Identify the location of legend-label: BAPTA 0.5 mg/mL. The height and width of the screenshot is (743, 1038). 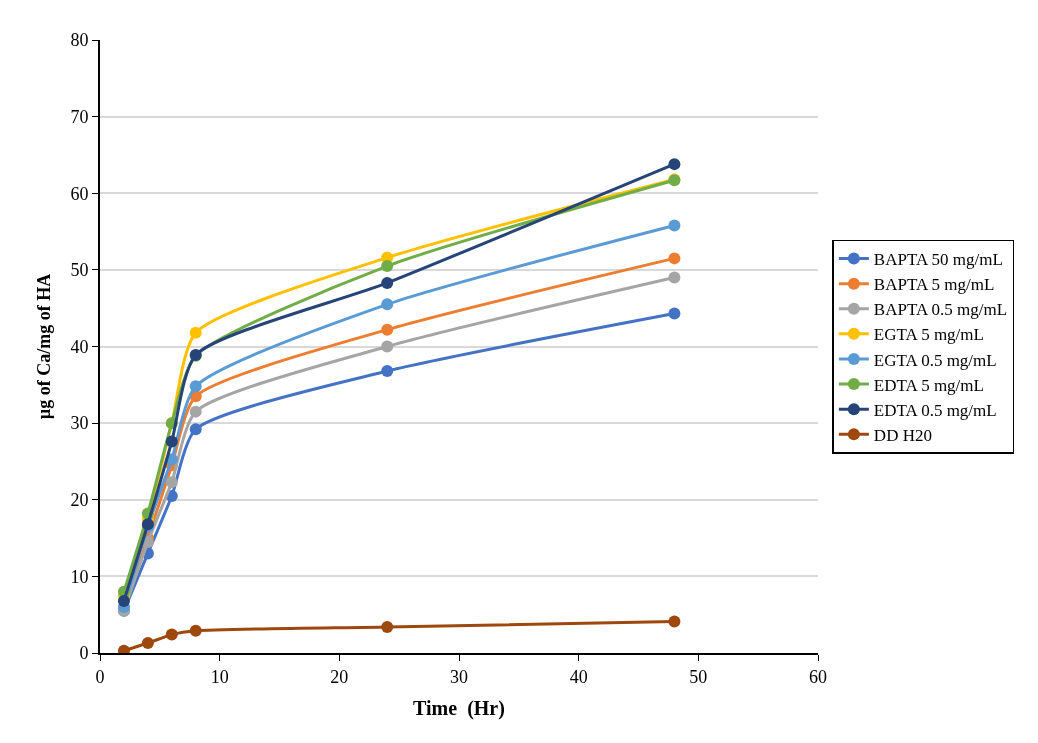
(940, 310).